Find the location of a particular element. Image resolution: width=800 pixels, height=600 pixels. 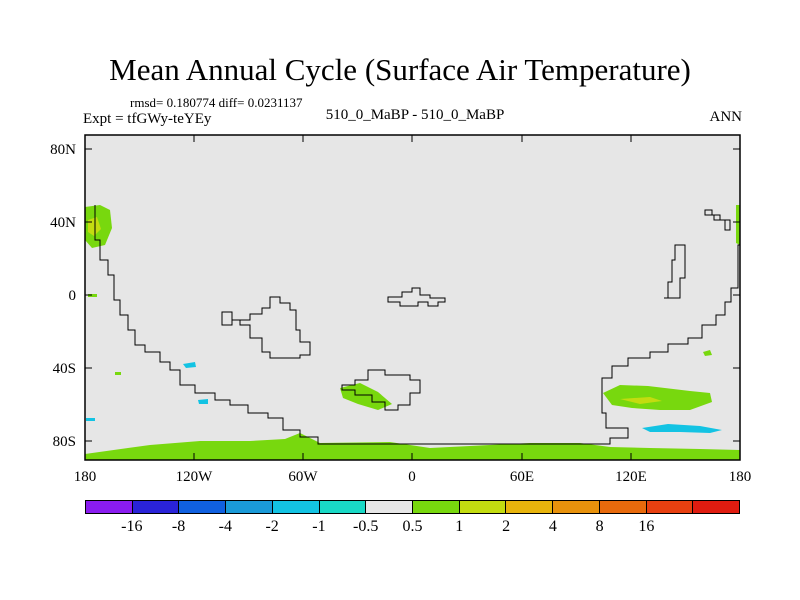

season-label: ANN is located at coordinates (726, 117).